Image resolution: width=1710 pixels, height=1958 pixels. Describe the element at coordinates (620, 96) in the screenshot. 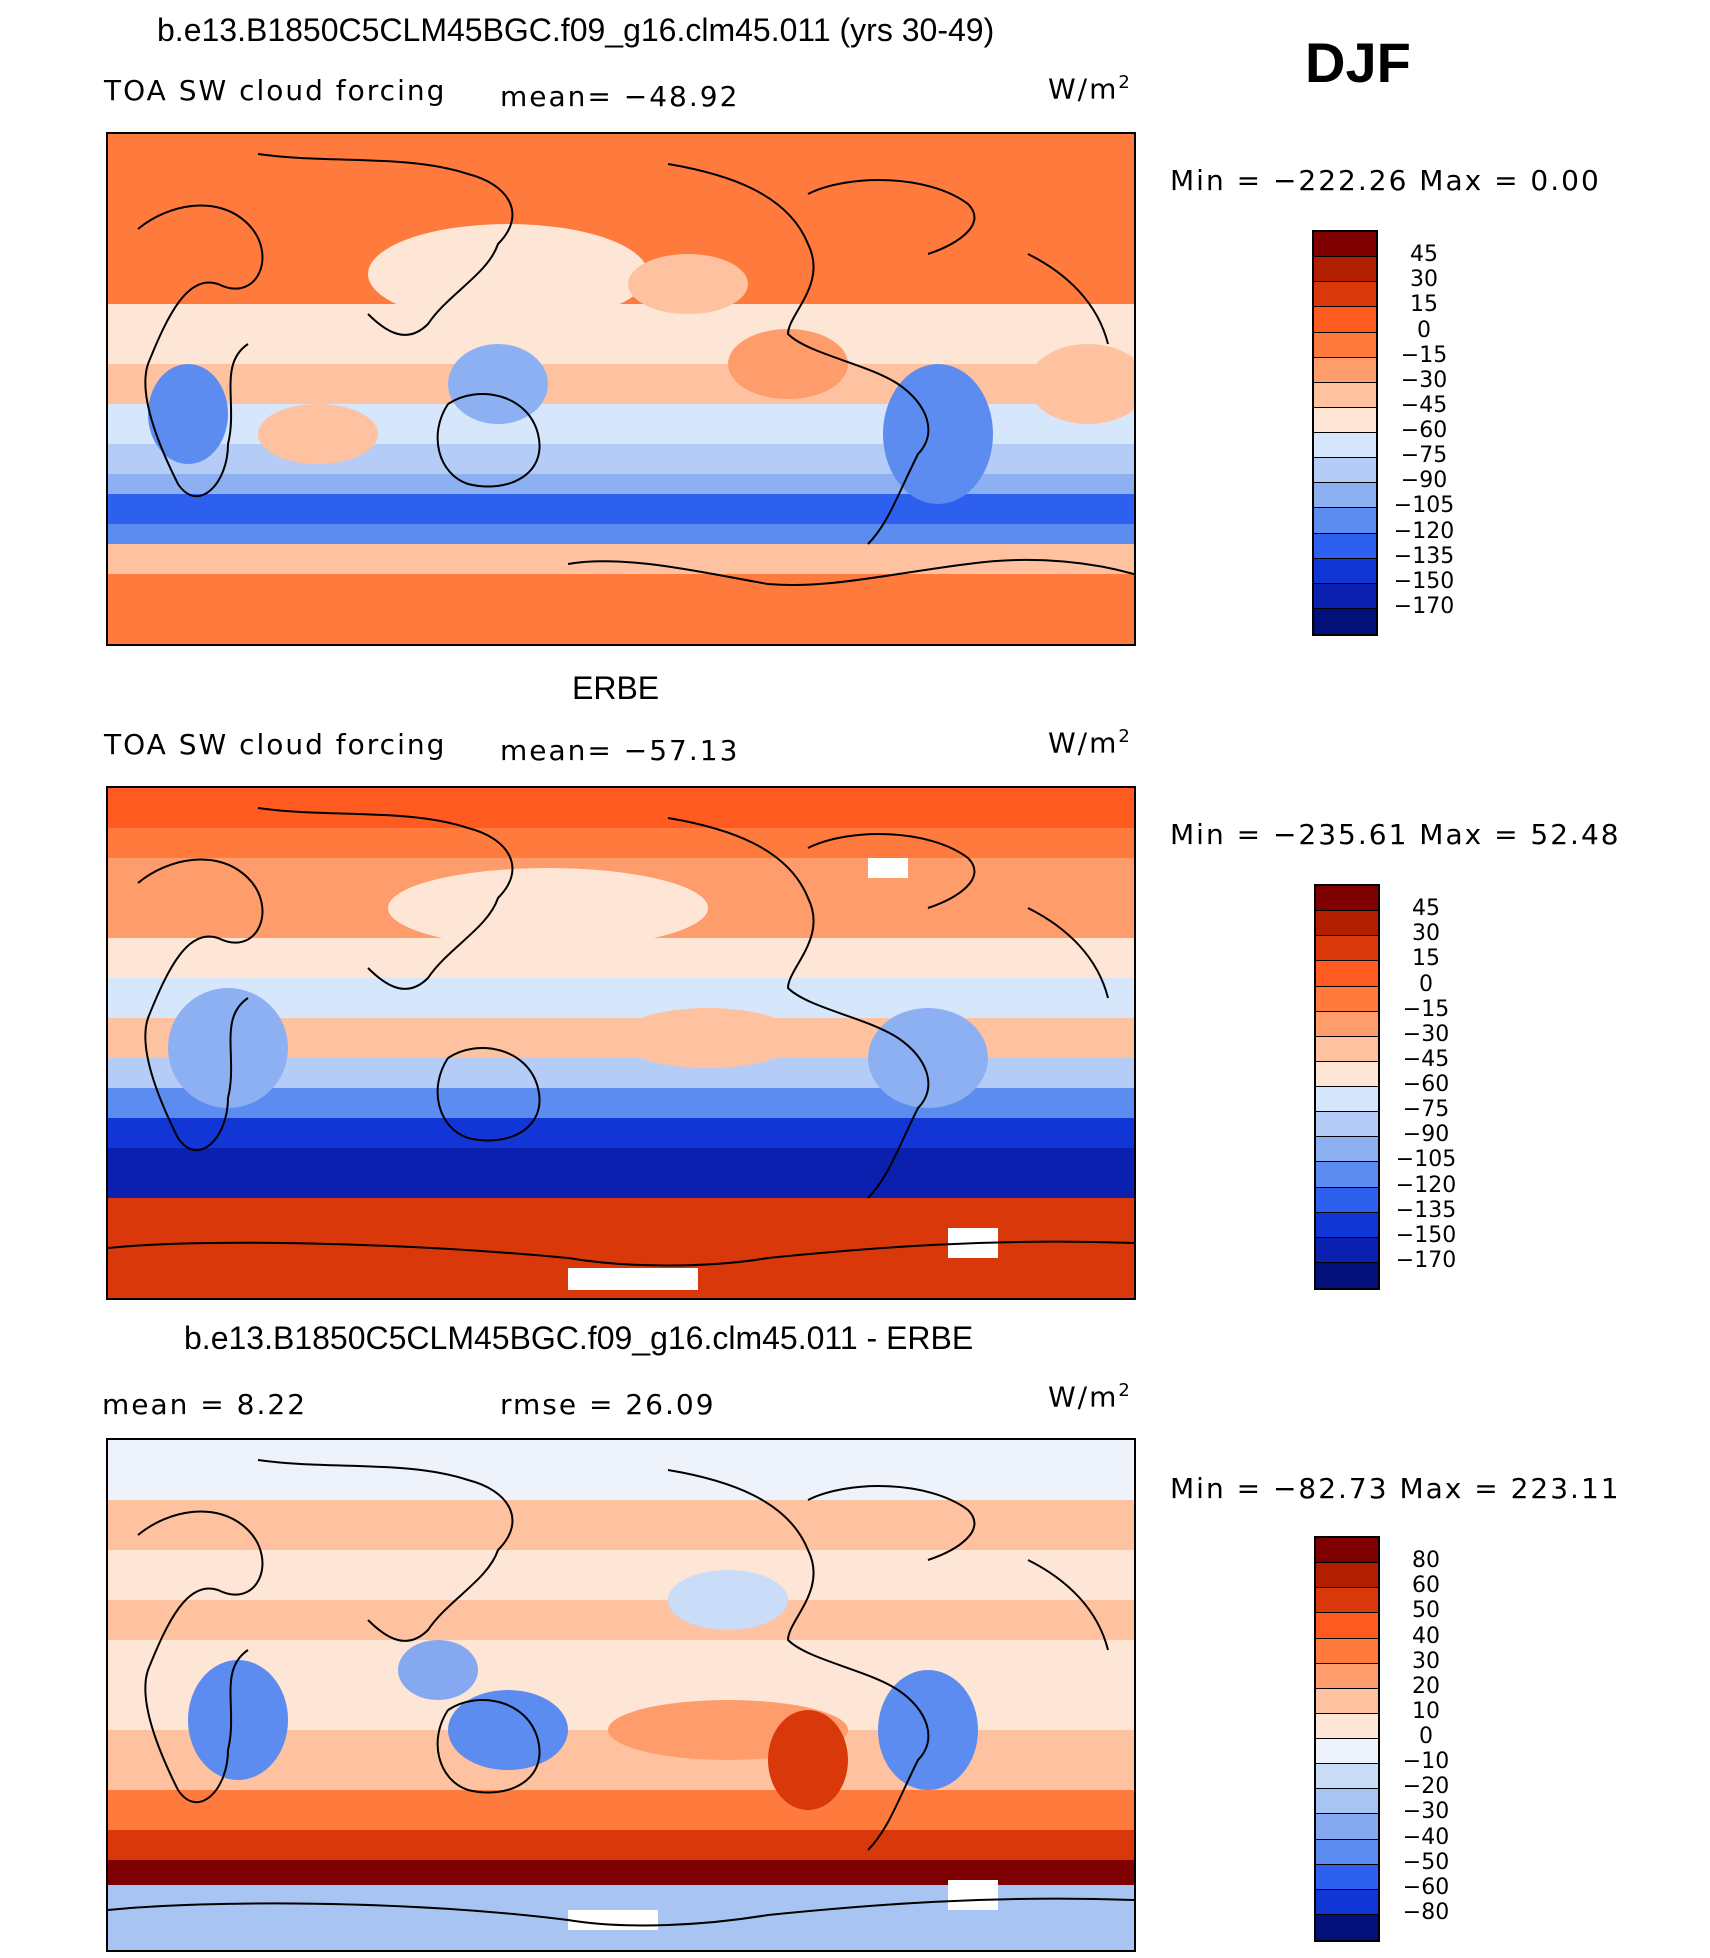

I see `panel1-mean: mean= −48.92` at that location.